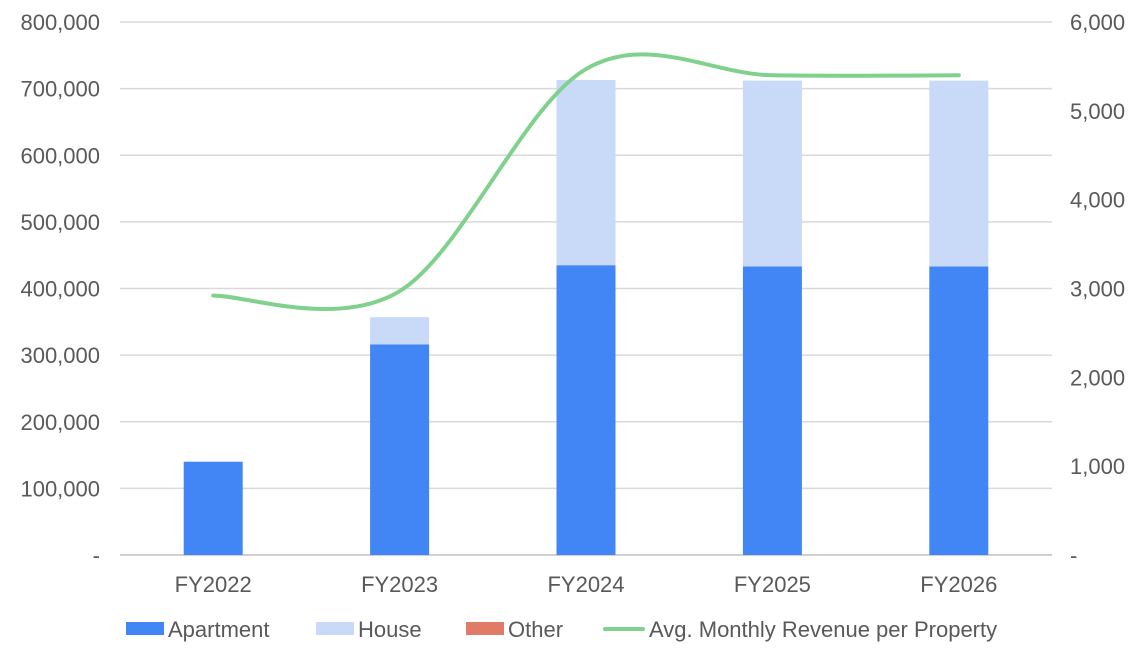  What do you see at coordinates (772, 584) in the screenshot?
I see `x-tick-label: FY2025` at bounding box center [772, 584].